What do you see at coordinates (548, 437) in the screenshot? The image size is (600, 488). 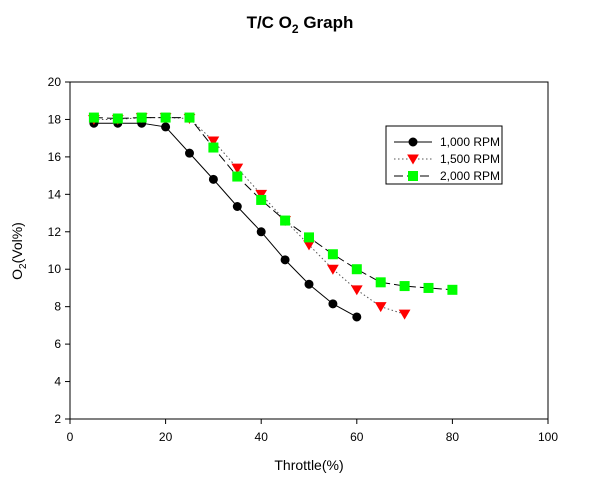 I see `x-tick-label: 100` at bounding box center [548, 437].